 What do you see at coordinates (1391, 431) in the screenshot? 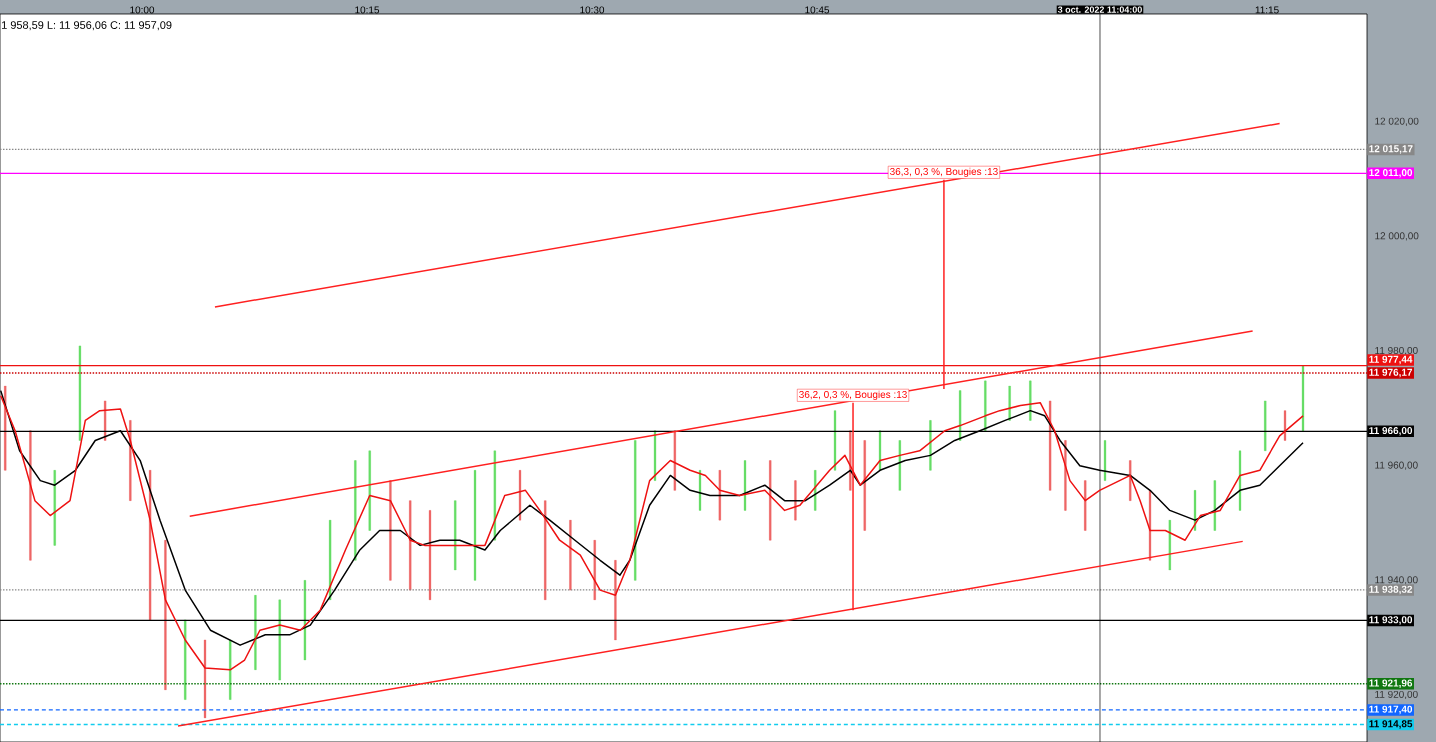
I see `ref-line-label: 11 966,00` at bounding box center [1391, 431].